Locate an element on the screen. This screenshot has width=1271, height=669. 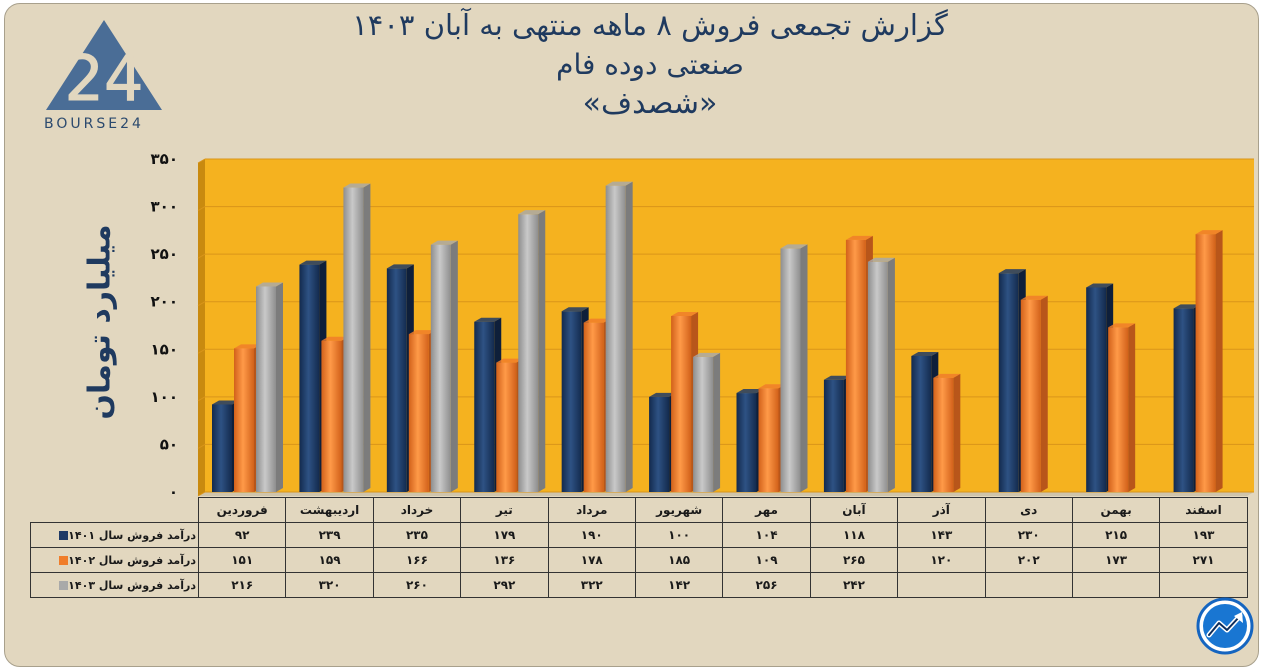
plot-floor is located at coordinates (726, 494).